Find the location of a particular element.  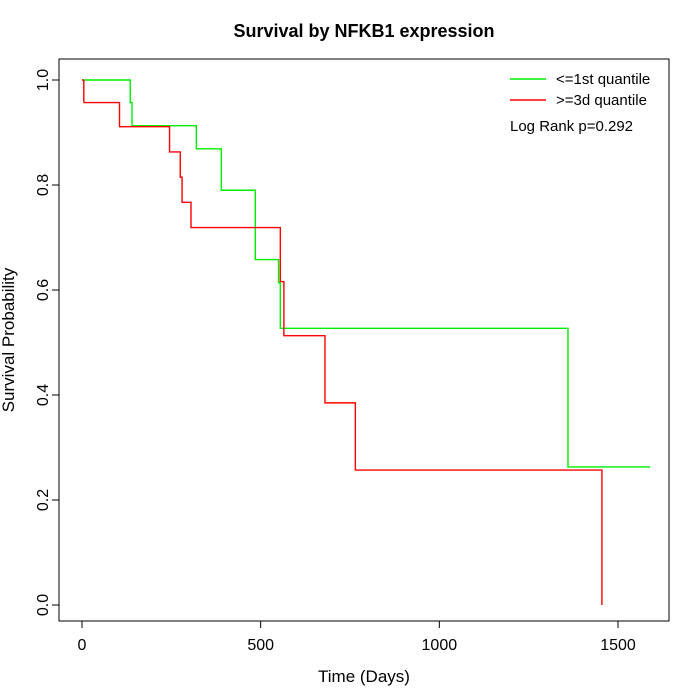

y-tick-label: 0.2 is located at coordinates (43, 500).